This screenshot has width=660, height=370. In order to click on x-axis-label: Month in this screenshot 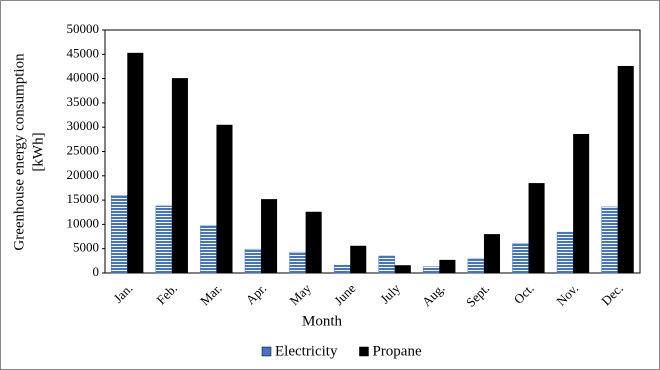, I will do `click(322, 321)`.